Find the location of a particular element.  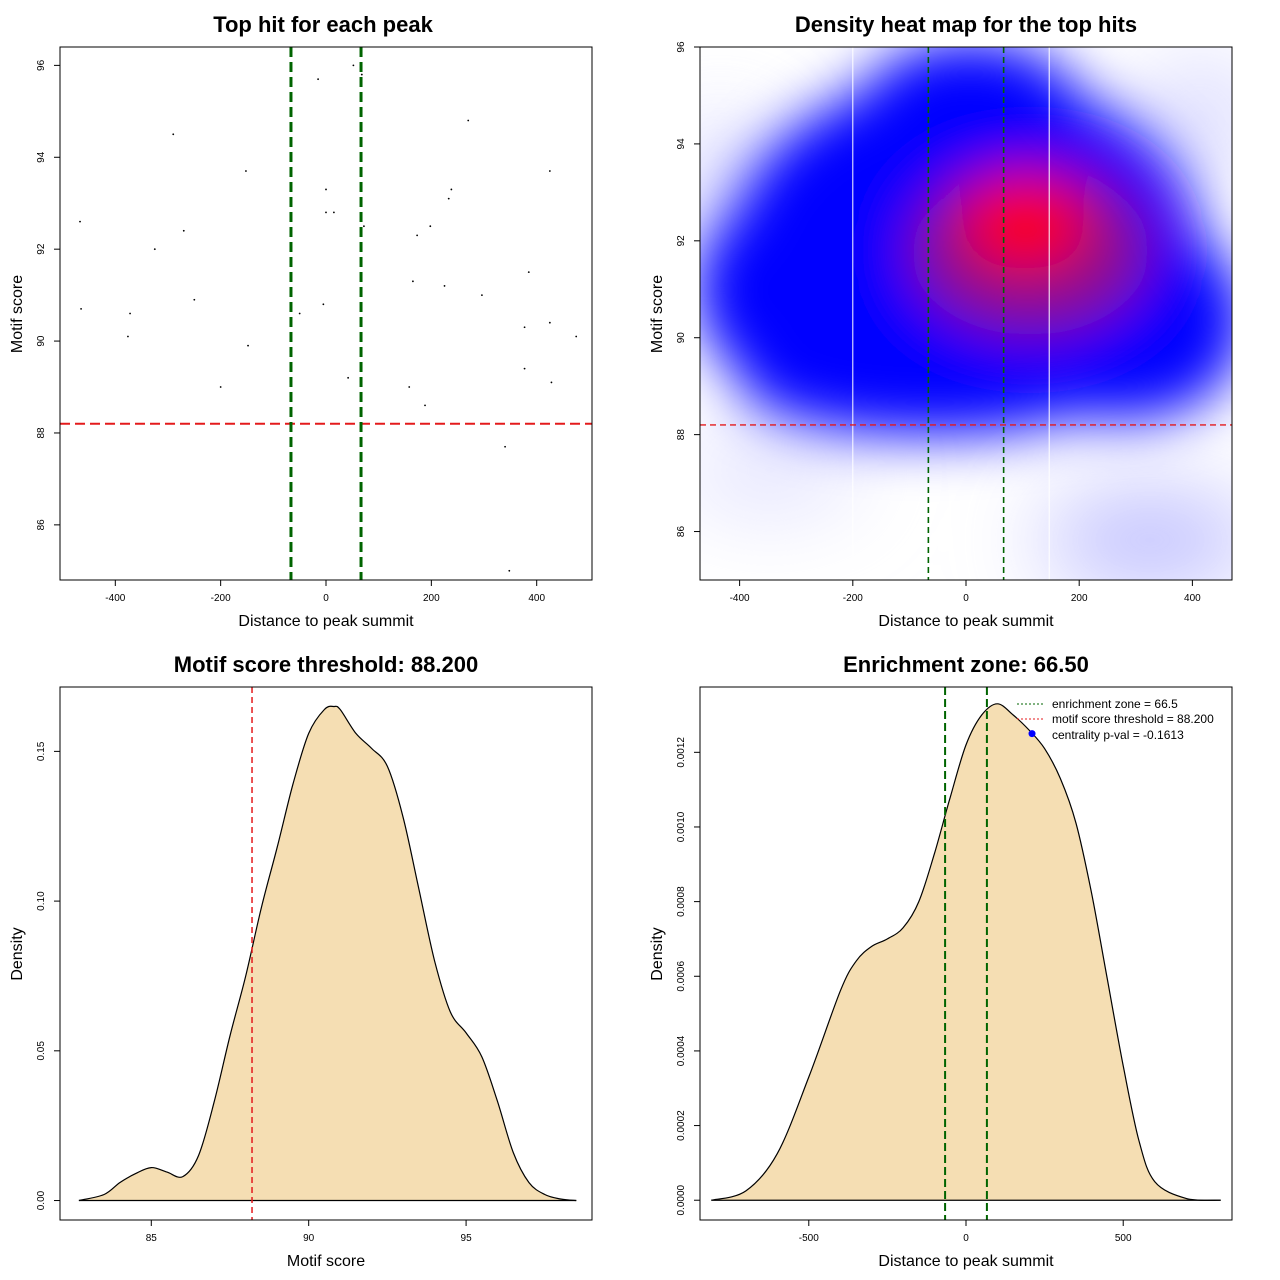

x-tick-label: -200 is located at coordinates (853, 598).